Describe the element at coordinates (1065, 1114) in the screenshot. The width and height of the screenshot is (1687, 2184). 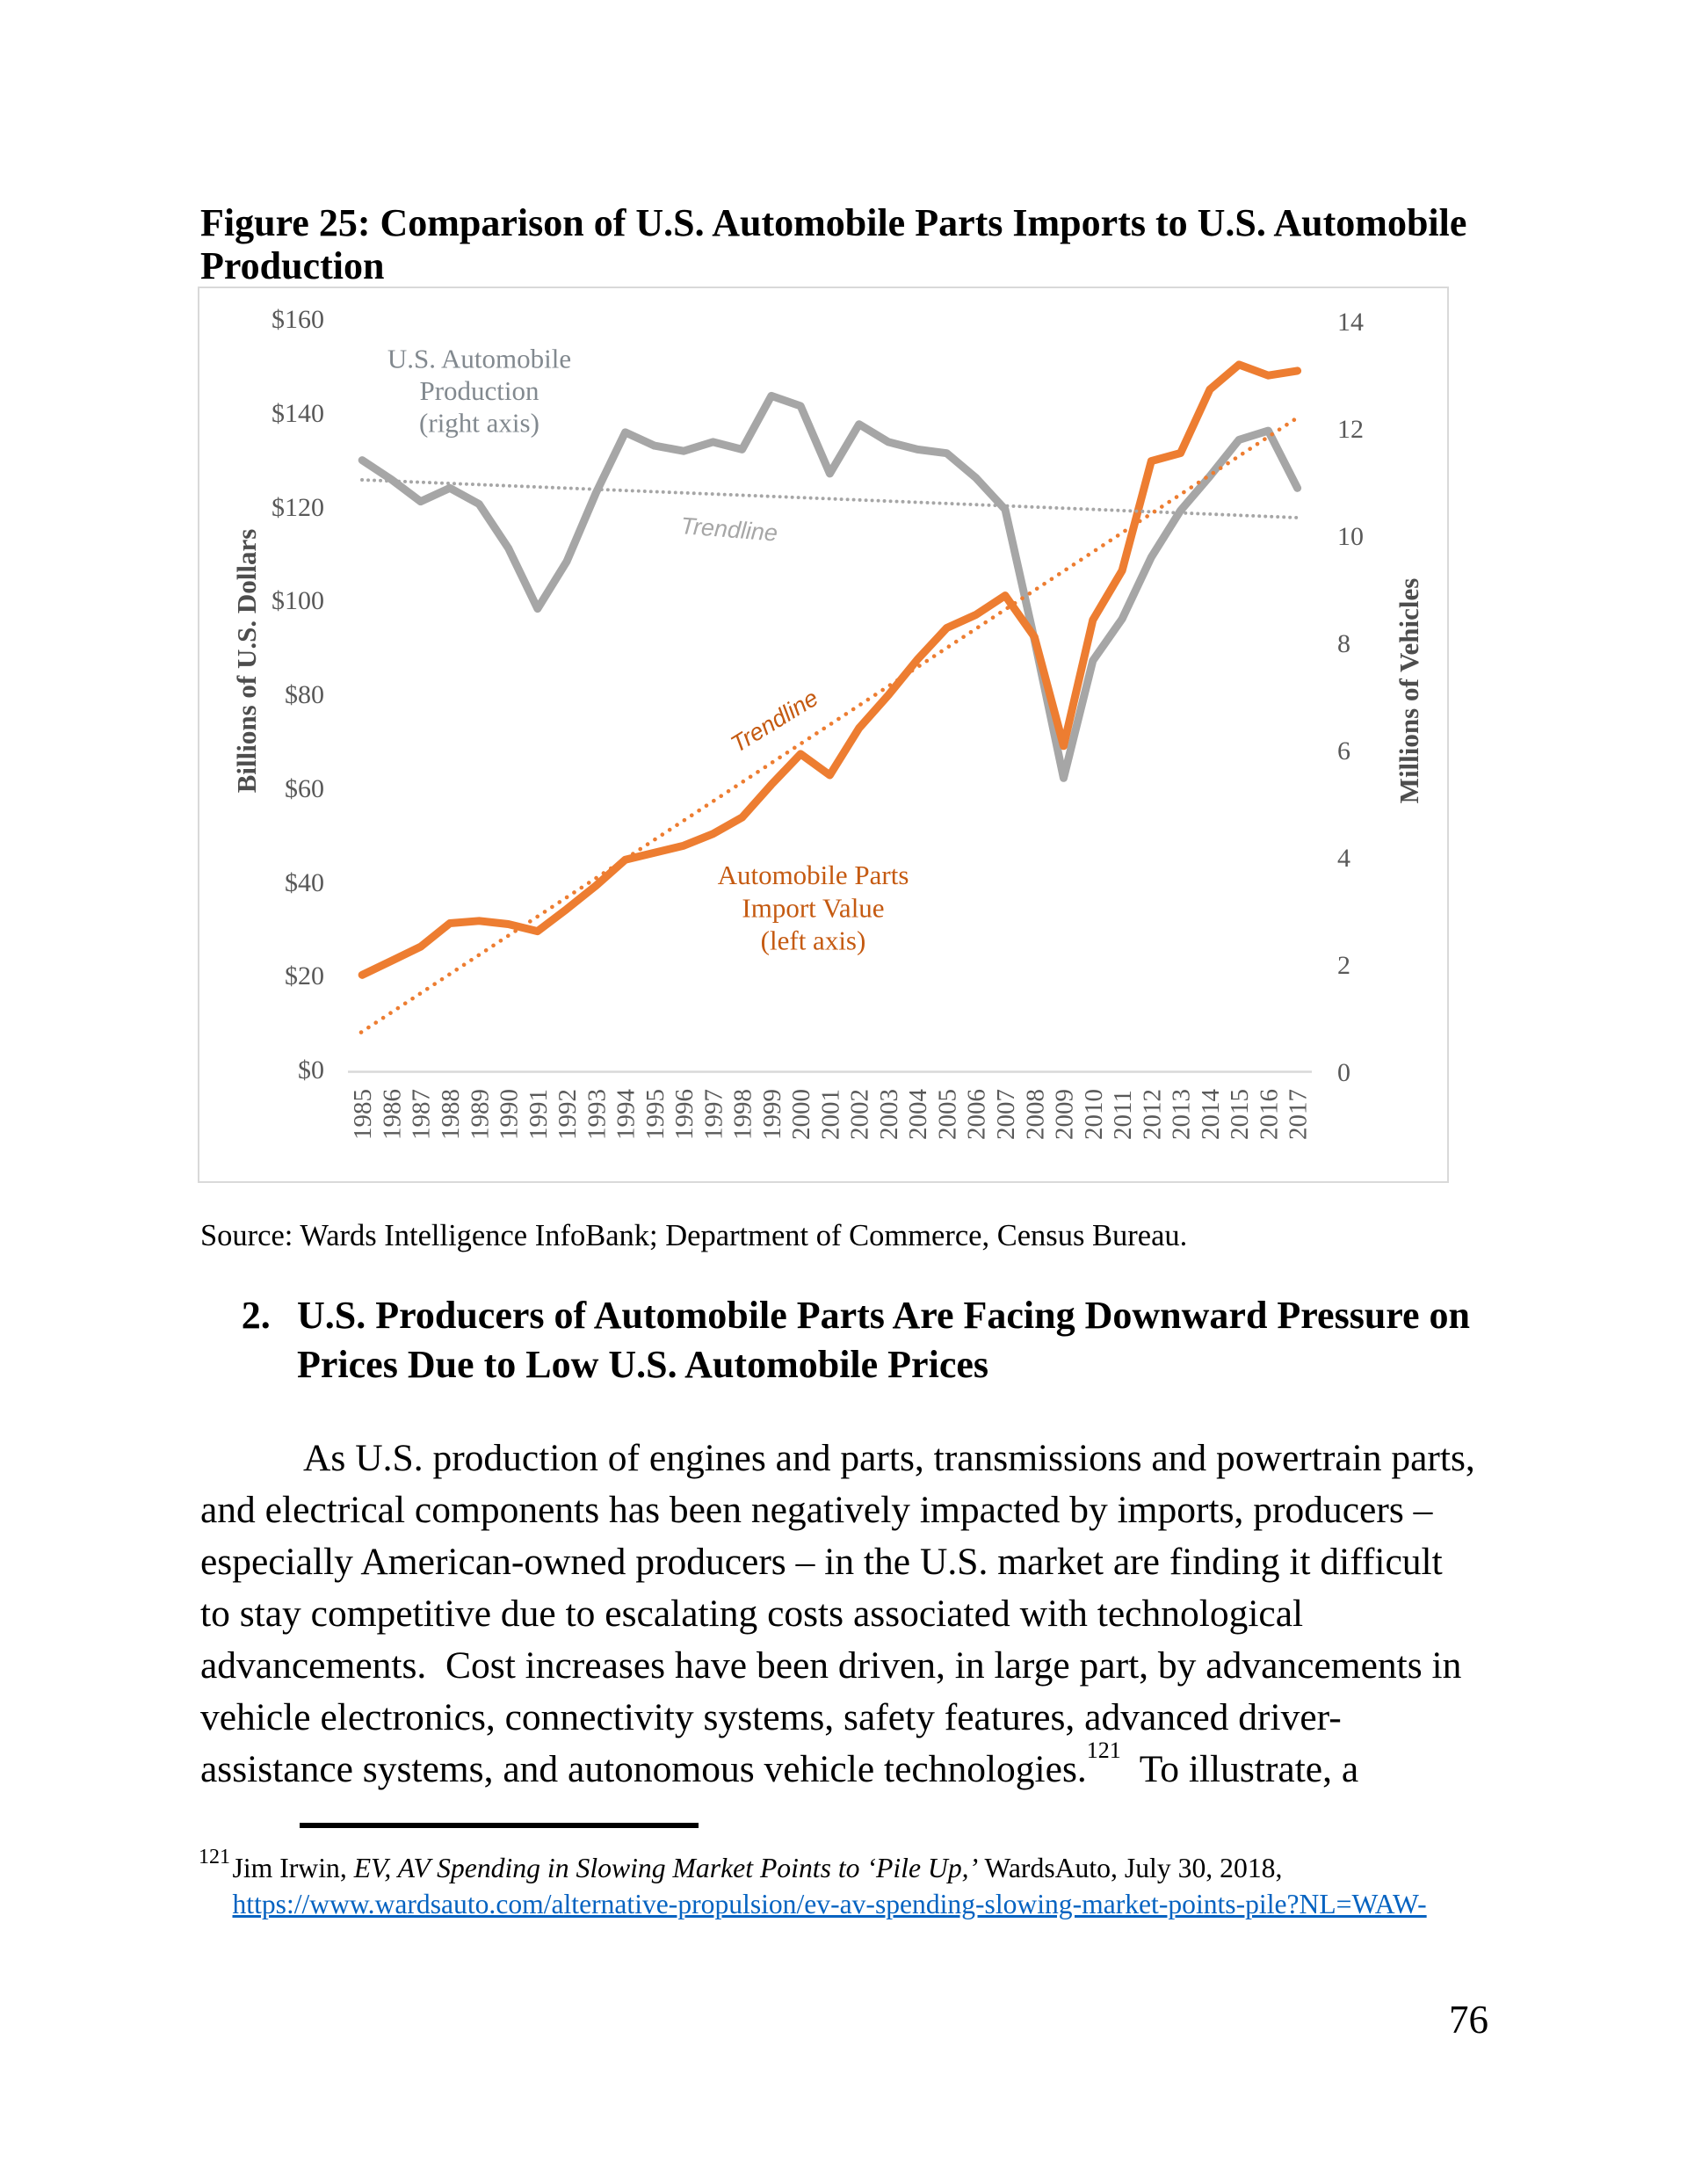
I see `svg-text: 2009` at that location.